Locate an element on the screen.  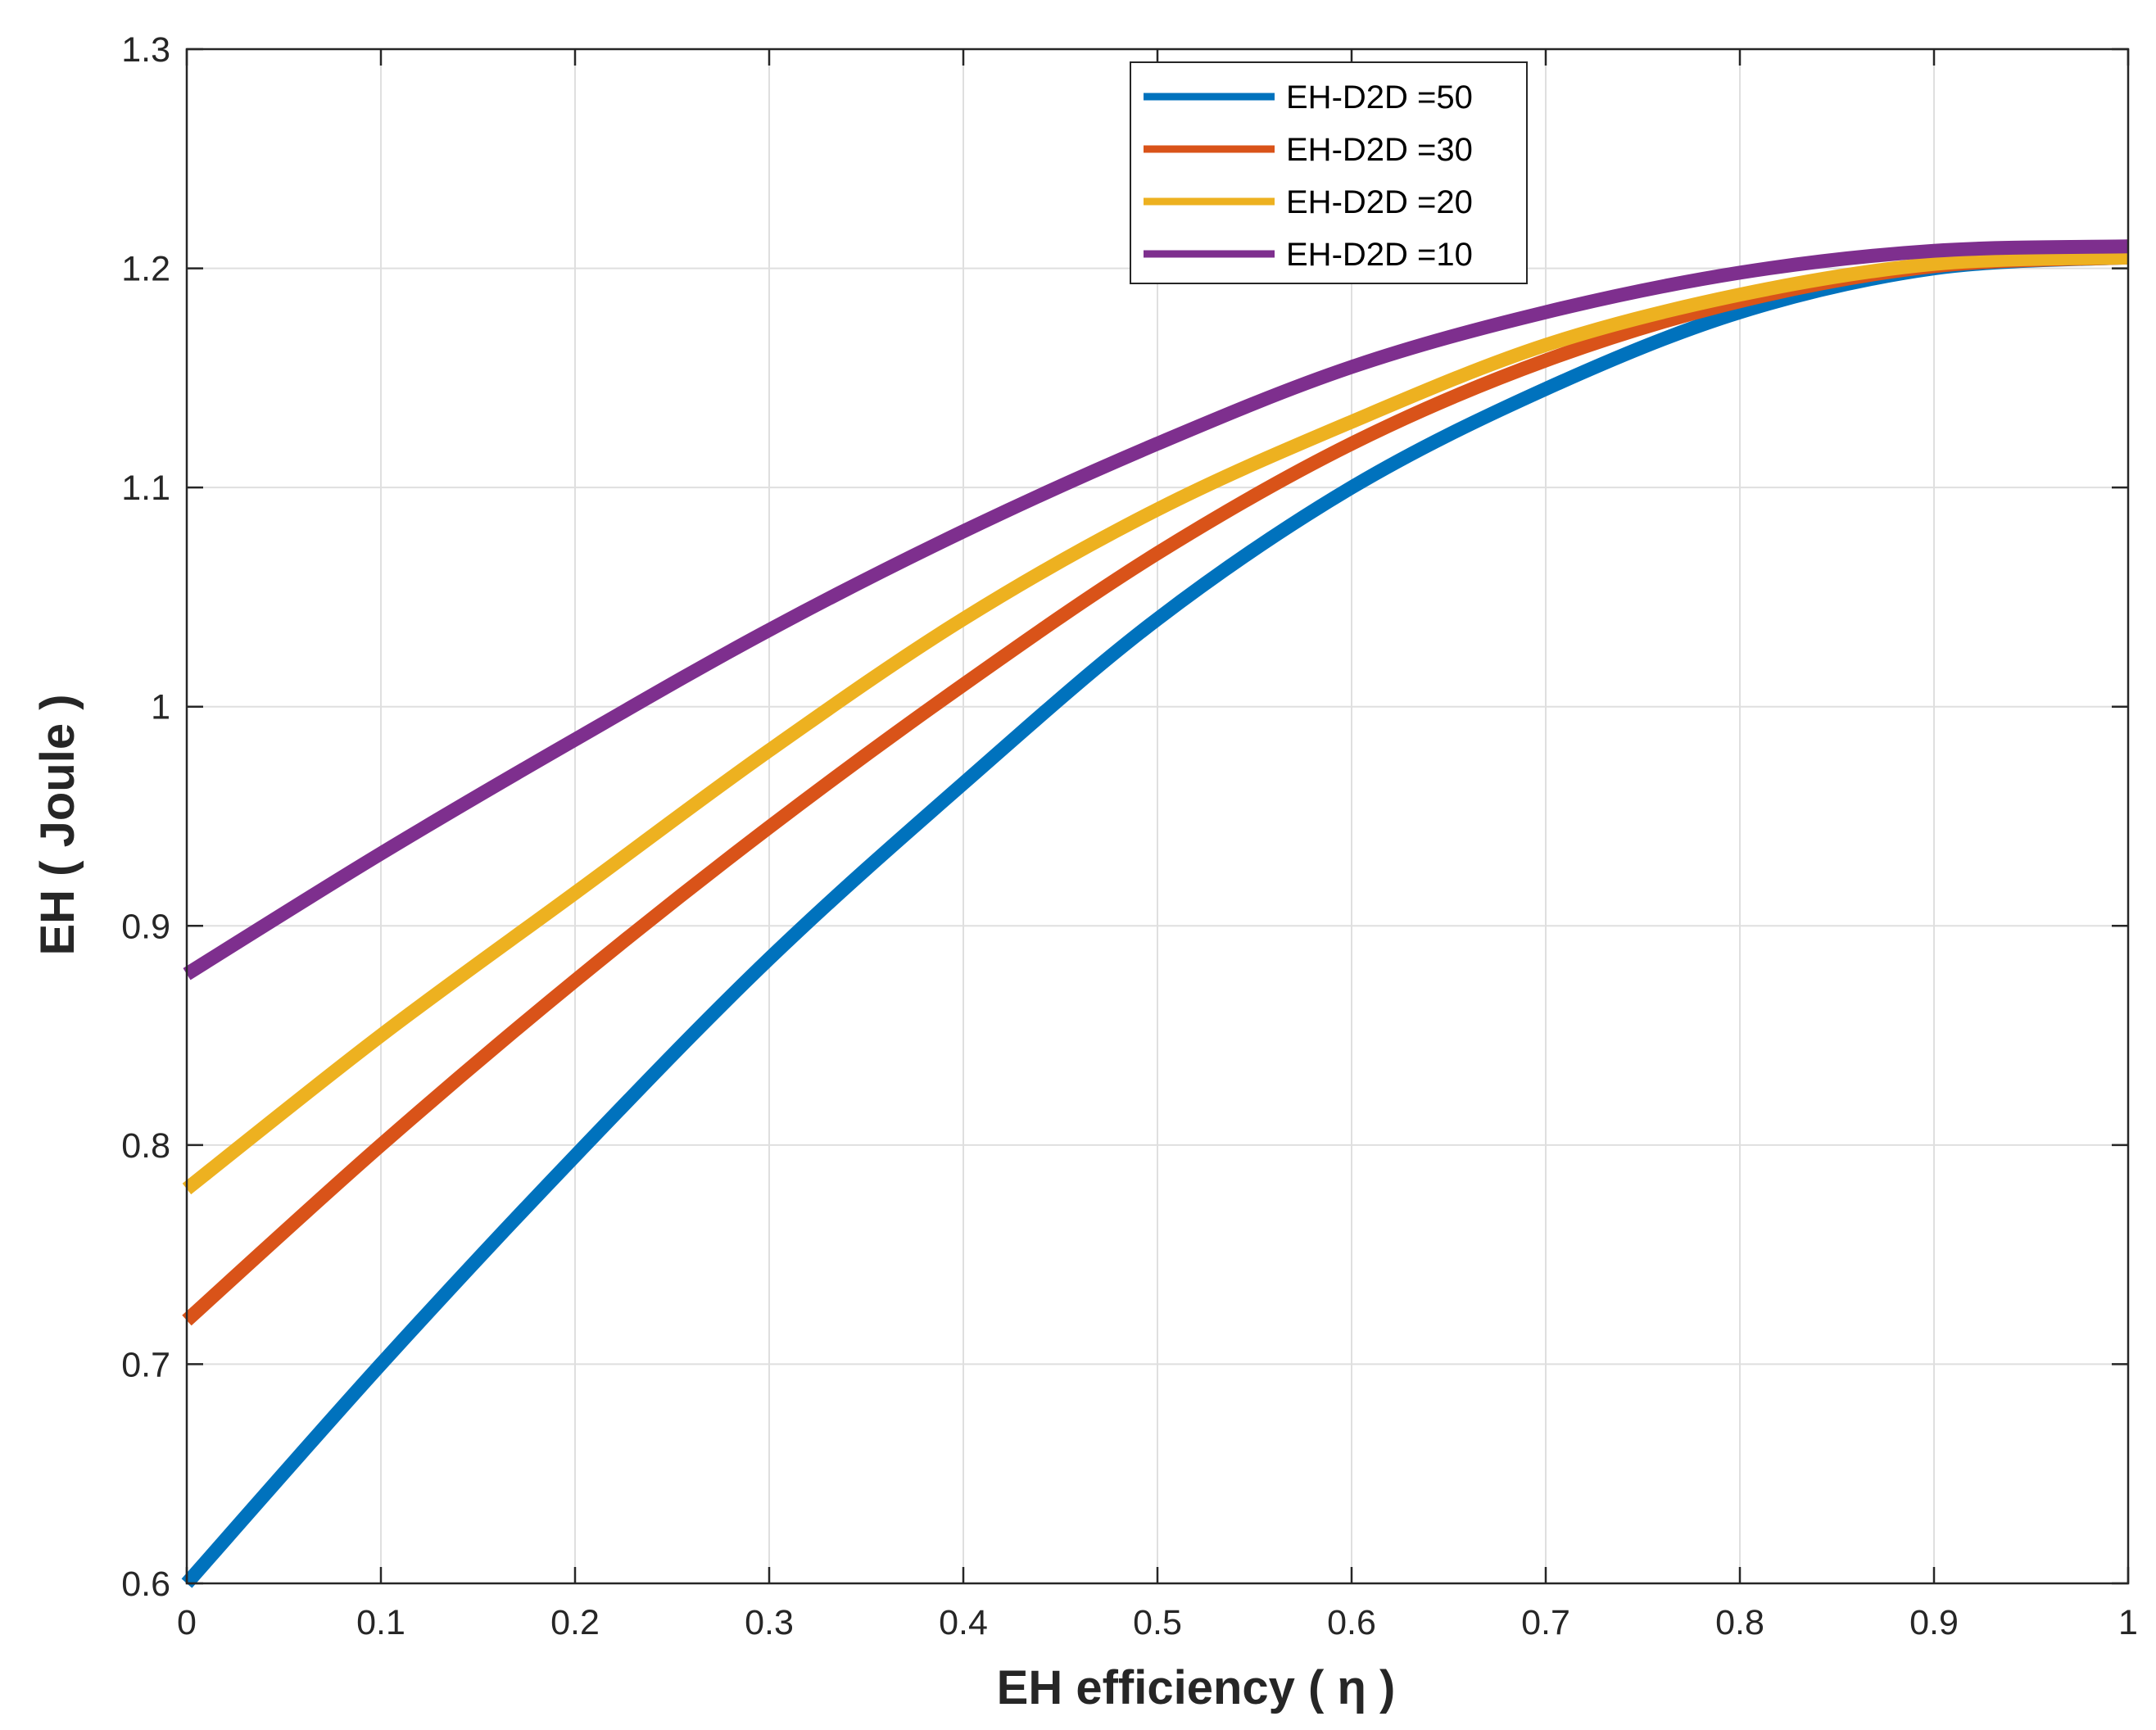
y-tick-label: 1 is located at coordinates (160, 707).